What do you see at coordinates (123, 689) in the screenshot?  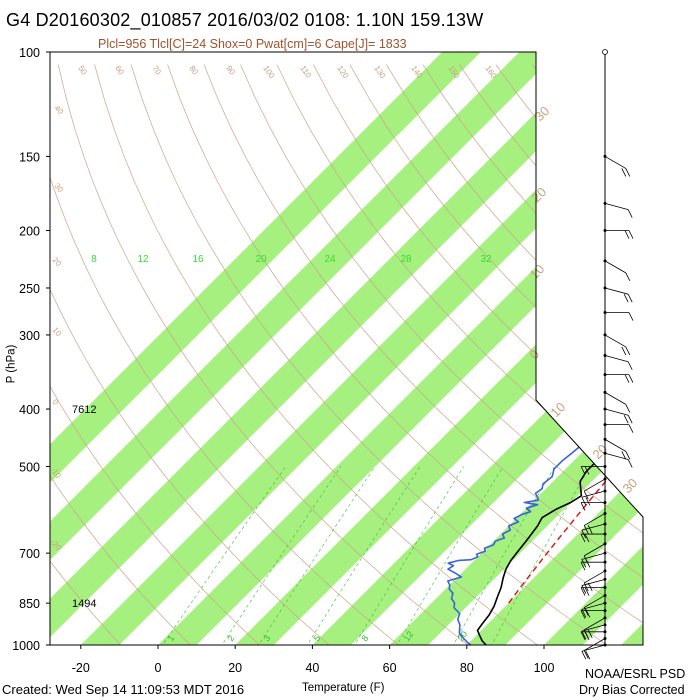 I see `created-timestamp: Created: Wed Sep 14 11:09:53 MDT 2016` at bounding box center [123, 689].